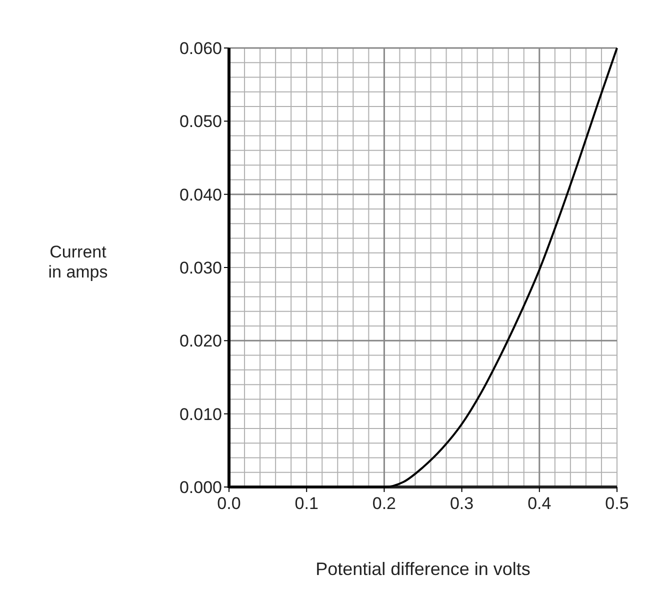  I want to click on x-tick-label: 0.1, so click(306, 503).